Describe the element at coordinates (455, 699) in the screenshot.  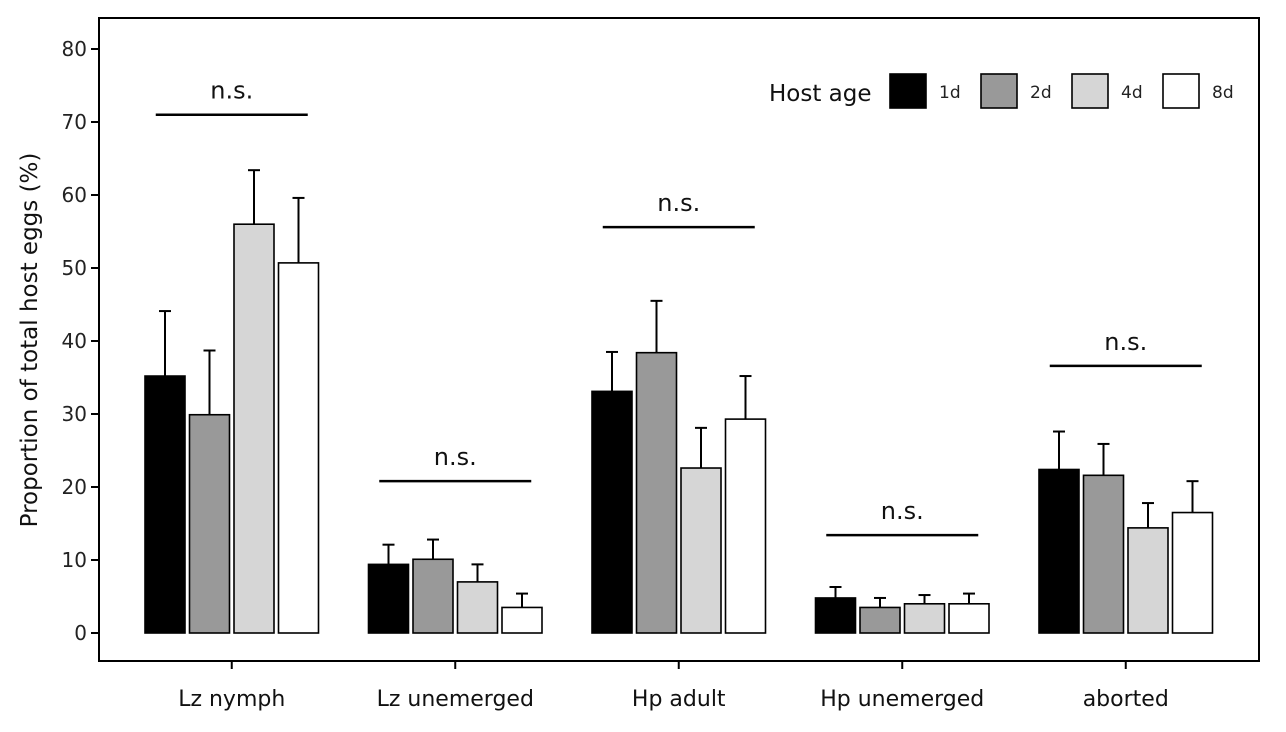
I see `x-tick-label: Lz unemerged` at that location.